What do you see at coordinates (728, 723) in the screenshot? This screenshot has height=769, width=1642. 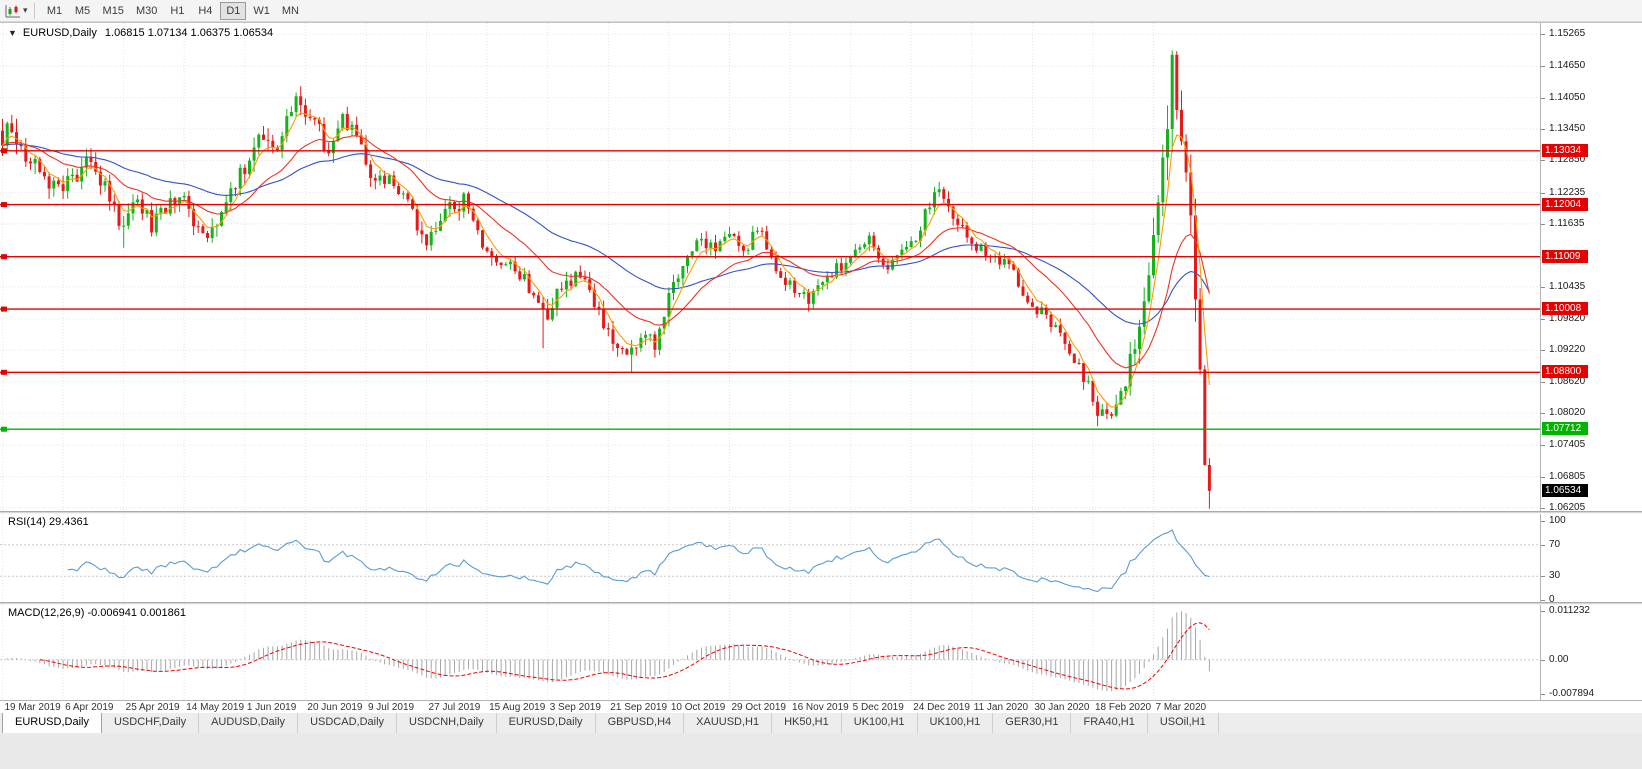 I see `chart-tab-xauusd-h1: XAUUSD,H1` at bounding box center [728, 723].